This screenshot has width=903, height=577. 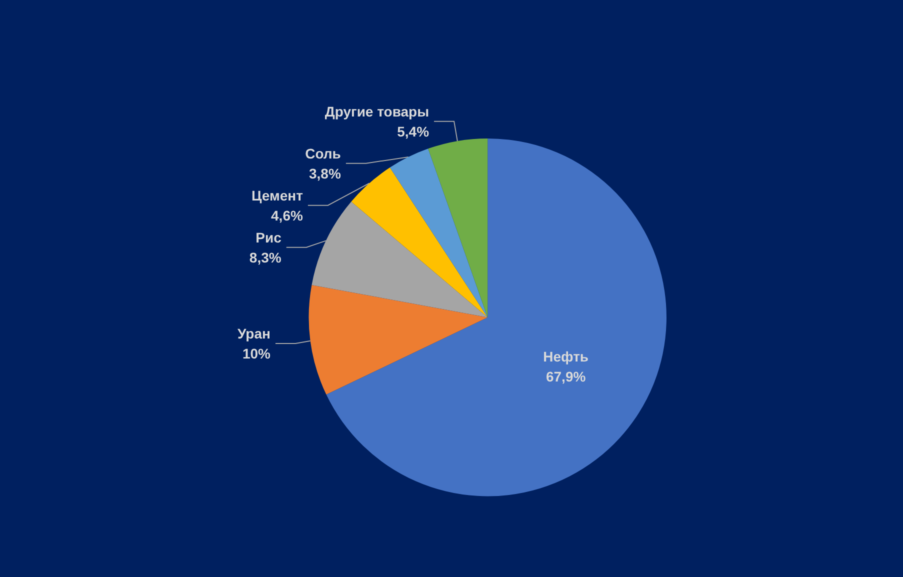 What do you see at coordinates (253, 334) in the screenshot?
I see `slice-label: Уран` at bounding box center [253, 334].